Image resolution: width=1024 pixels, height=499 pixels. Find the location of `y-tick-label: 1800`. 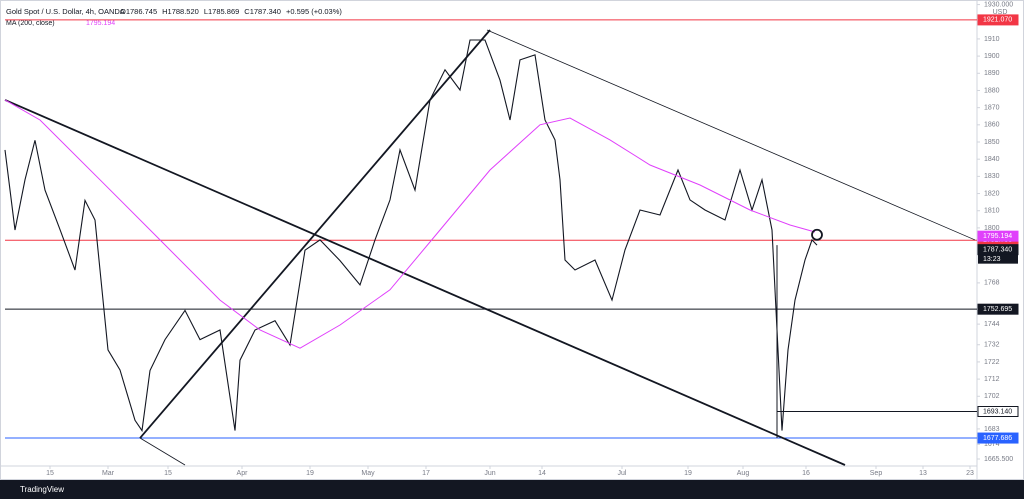

y-tick-label: 1800 is located at coordinates (992, 228).